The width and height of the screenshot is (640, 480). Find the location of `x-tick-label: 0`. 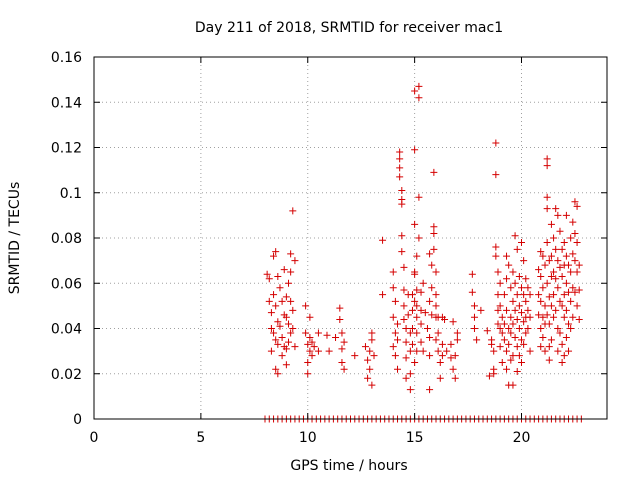

x-tick-label: 0 is located at coordinates (94, 438).